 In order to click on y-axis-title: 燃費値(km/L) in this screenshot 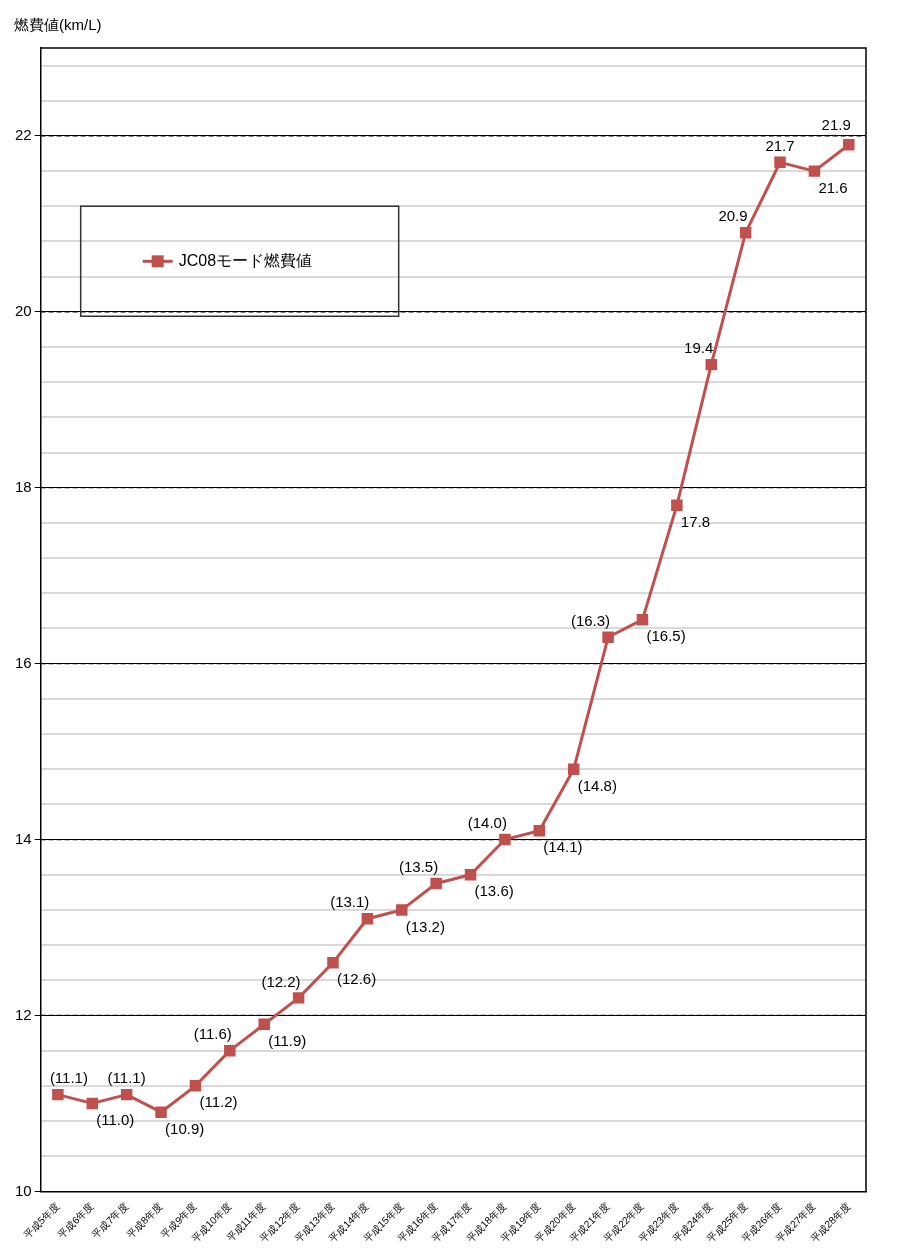, I will do `click(58, 25)`.